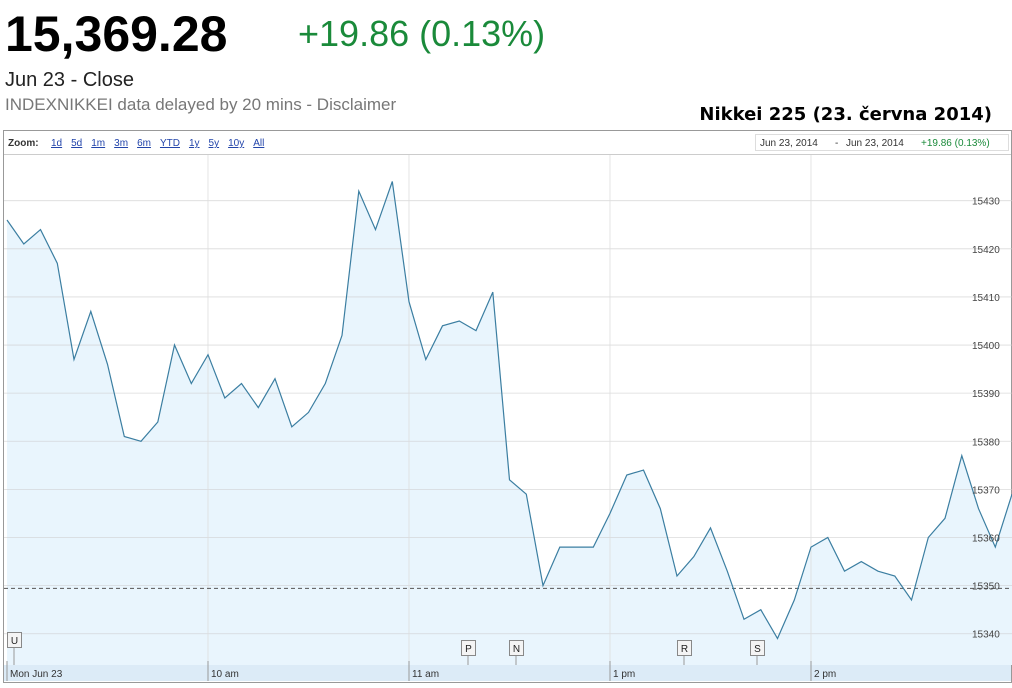  What do you see at coordinates (157, 143) in the screenshot?
I see `zoom-options: 1d 5d 1m 3m 6m YTD 1y 5y 10y All` at bounding box center [157, 143].